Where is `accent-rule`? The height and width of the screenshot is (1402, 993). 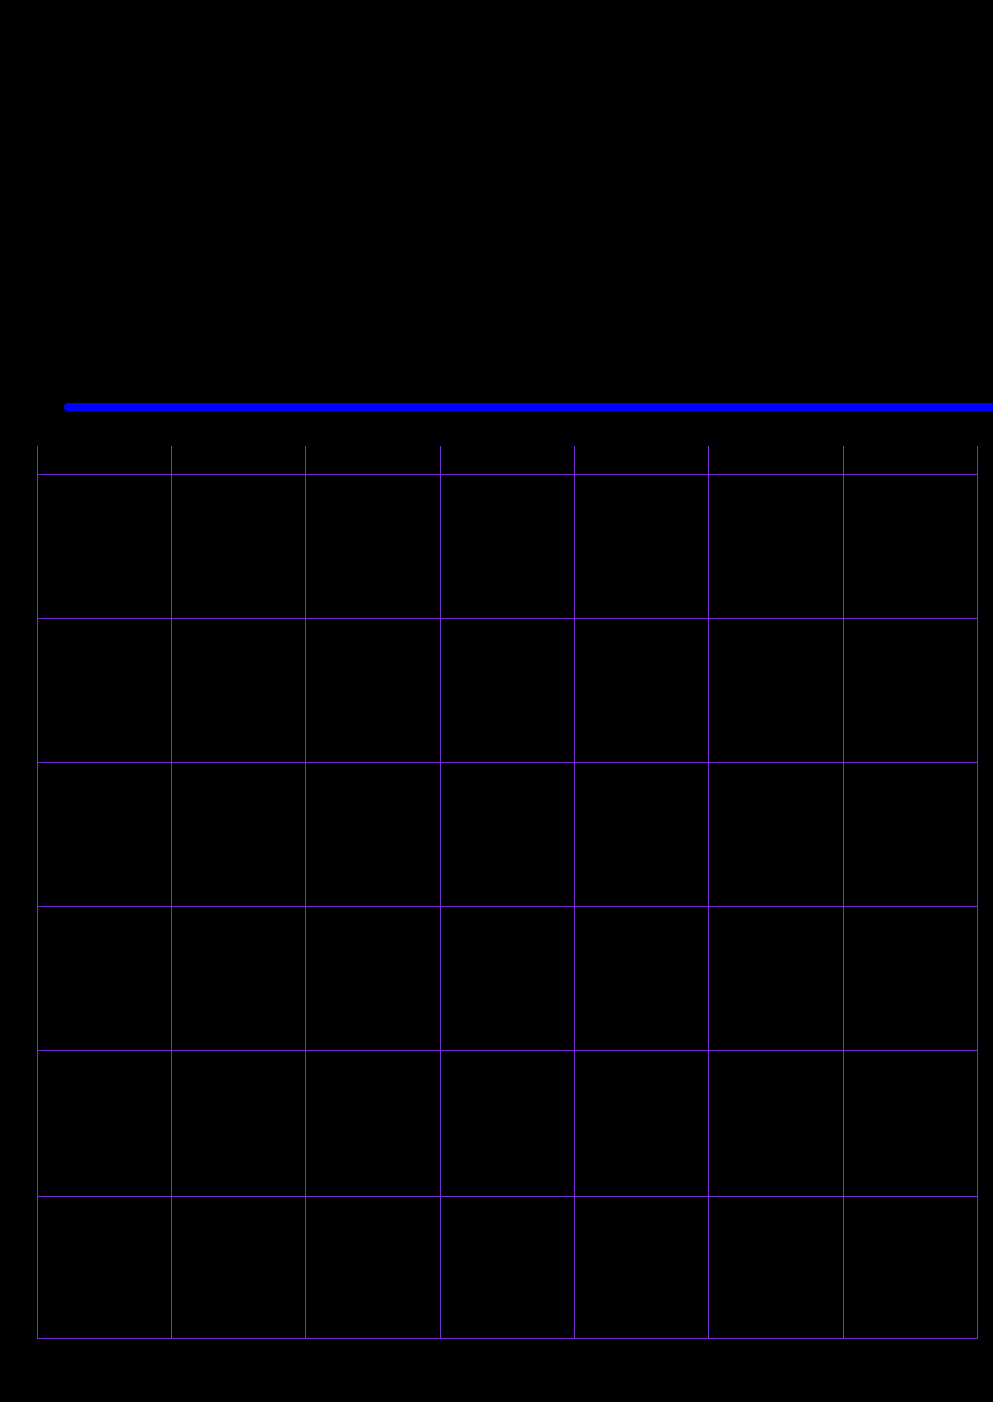 accent-rule is located at coordinates (528, 407).